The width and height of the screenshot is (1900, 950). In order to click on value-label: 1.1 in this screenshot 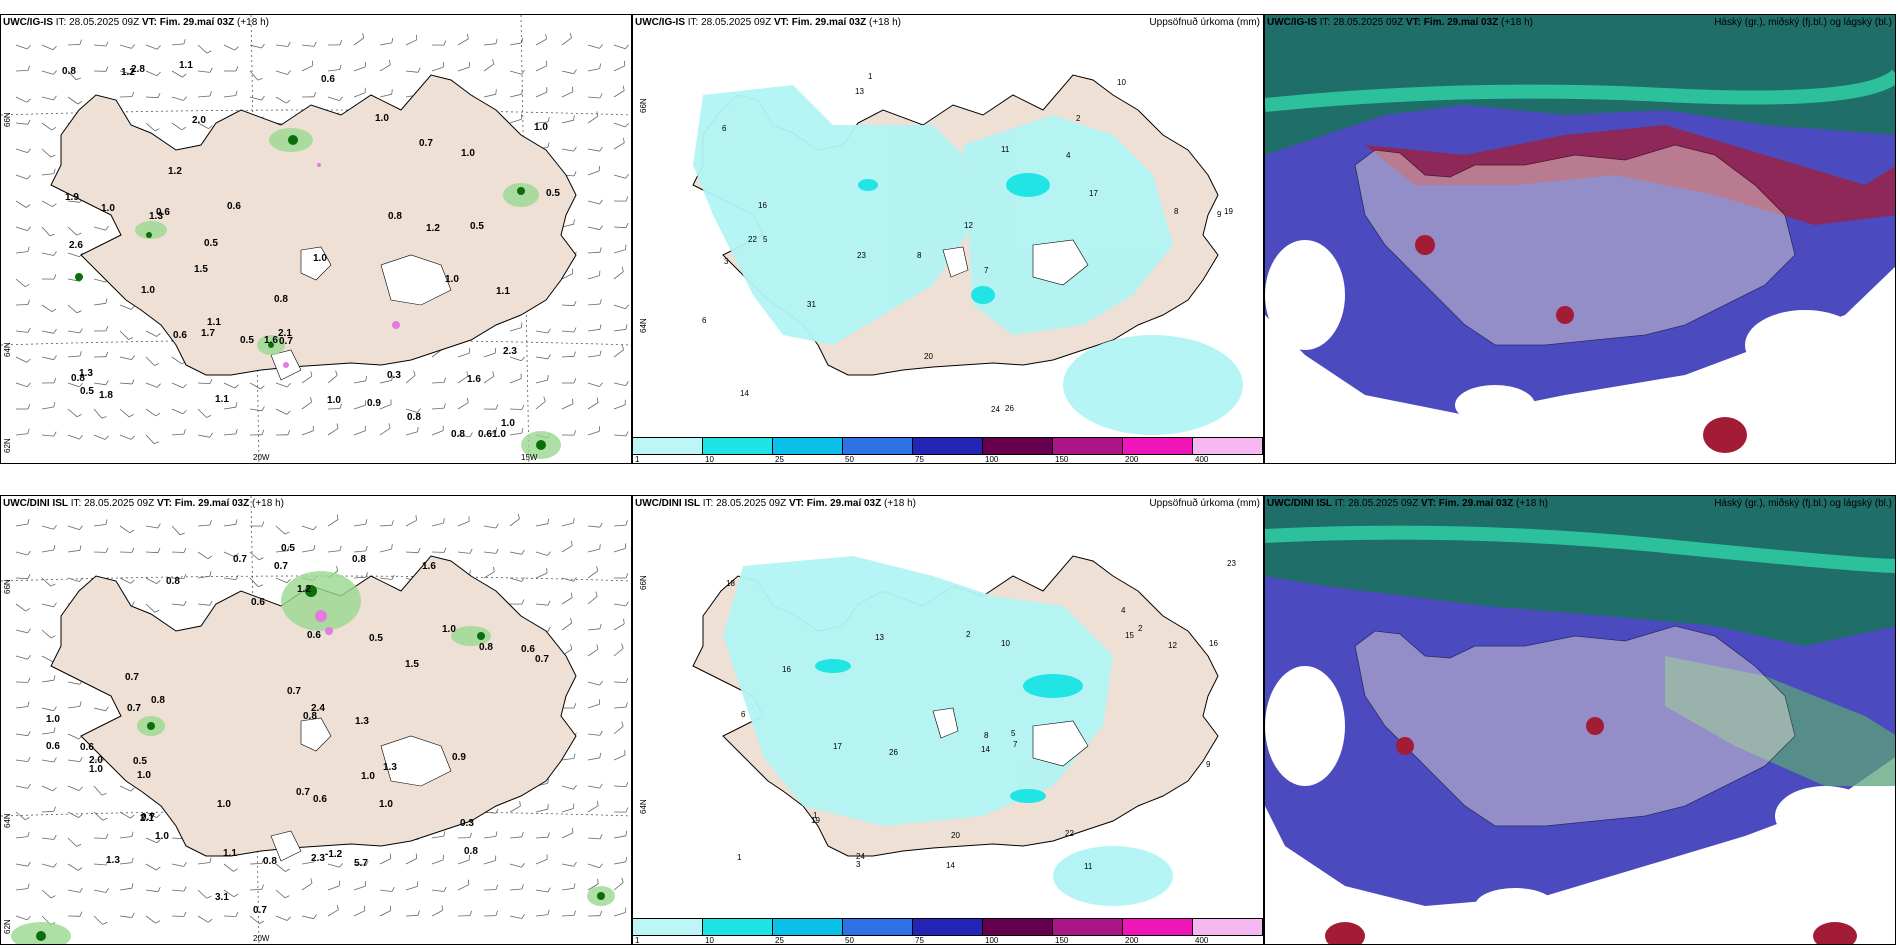, I will do `click(214, 322)`.